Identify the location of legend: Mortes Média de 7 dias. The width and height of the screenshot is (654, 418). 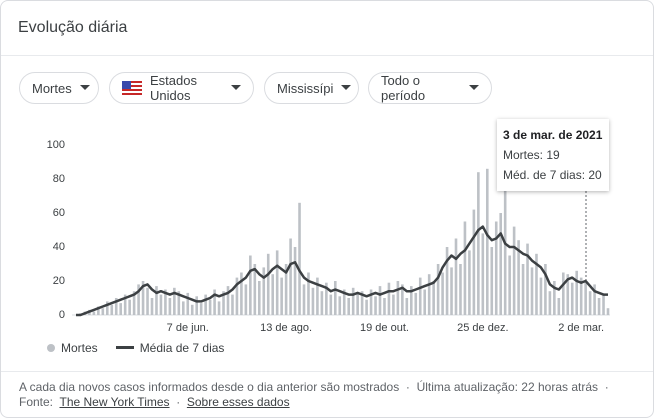
(135, 348).